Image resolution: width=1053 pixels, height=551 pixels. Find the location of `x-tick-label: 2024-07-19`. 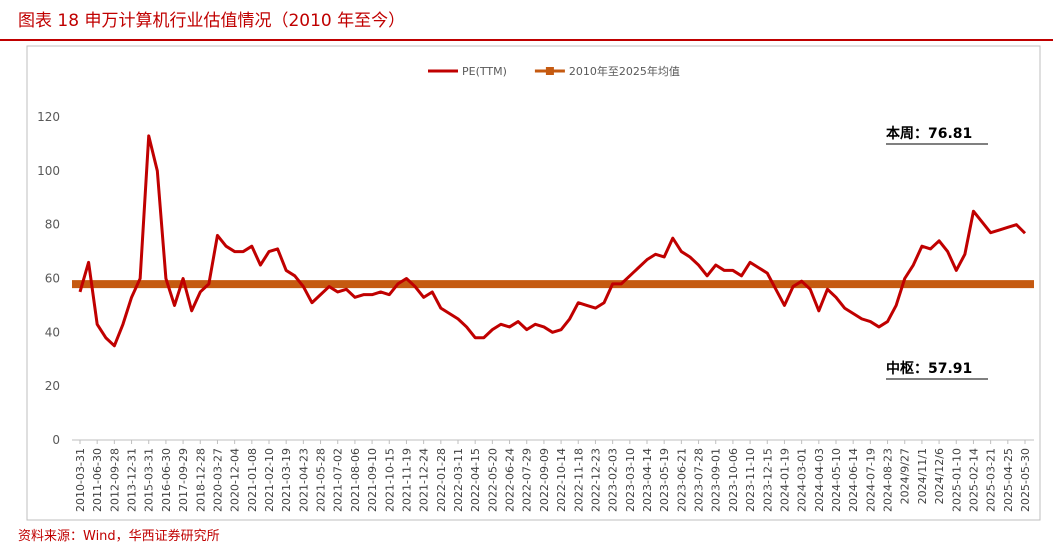

x-tick-label: 2024-07-19 is located at coordinates (870, 480).